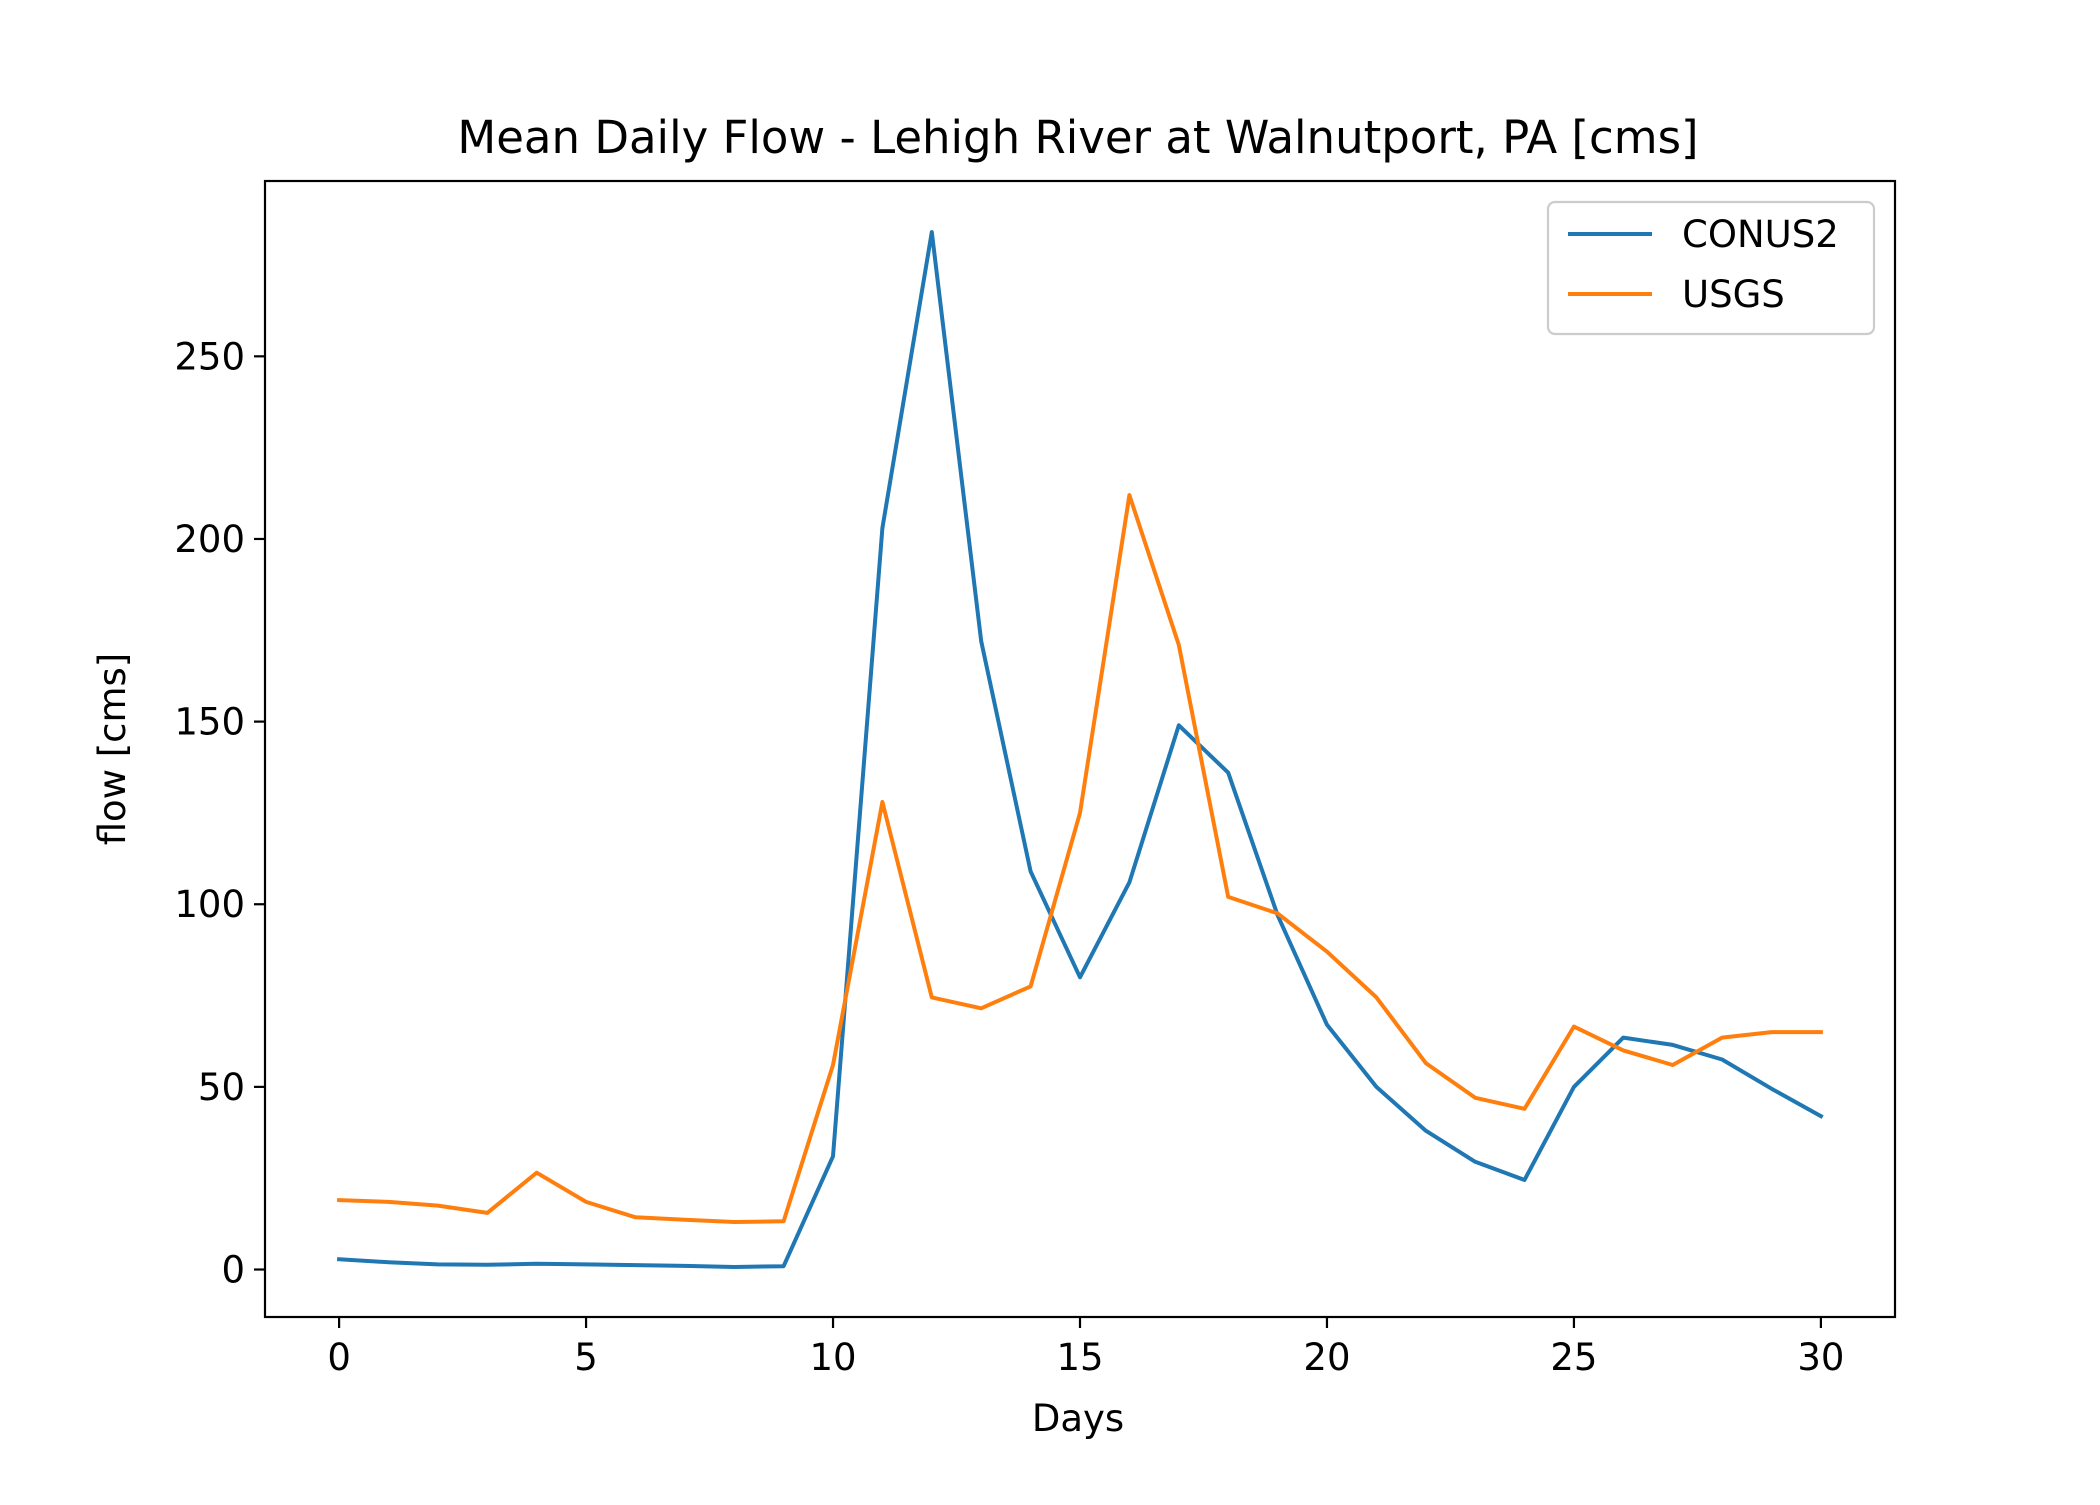  I want to click on x-tick-label: 15, so click(1079, 1357).